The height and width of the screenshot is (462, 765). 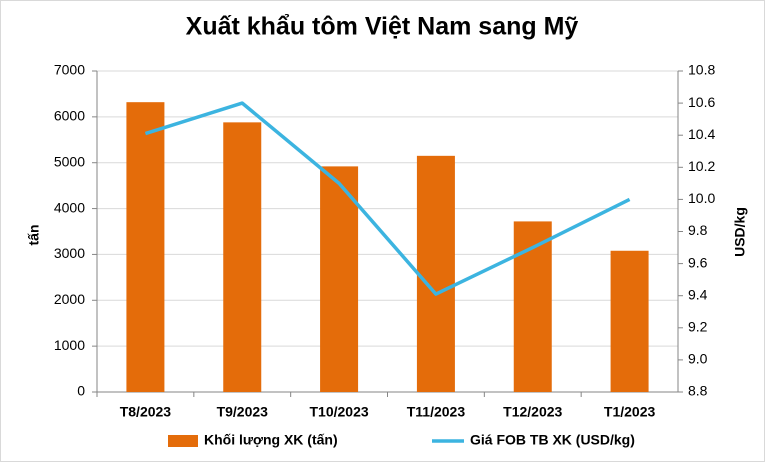 I want to click on y-tick-label: 0, so click(x=81, y=391).